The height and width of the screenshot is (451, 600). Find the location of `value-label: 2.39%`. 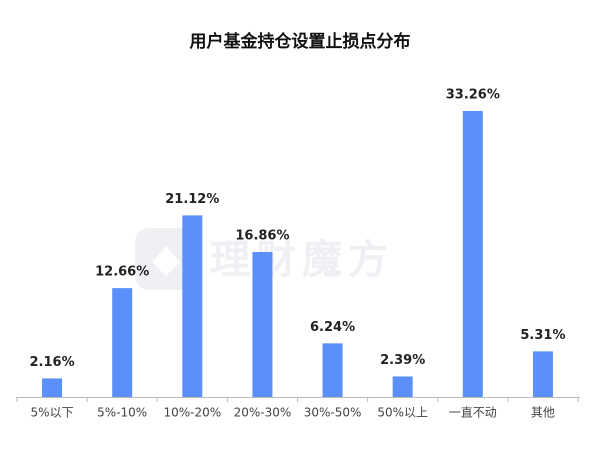

value-label: 2.39% is located at coordinates (402, 360).